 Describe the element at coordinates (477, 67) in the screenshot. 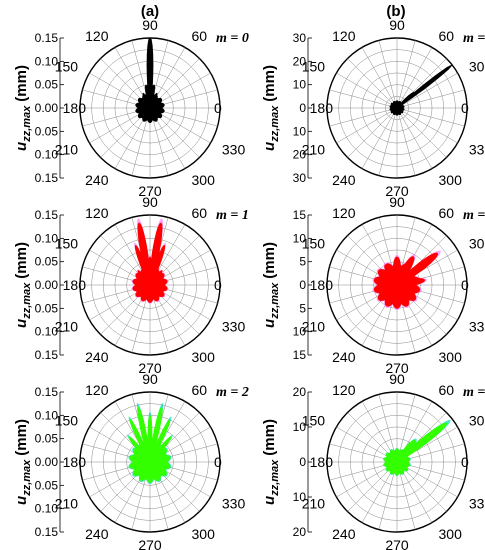

I see `polar-angle-label: 30` at that location.